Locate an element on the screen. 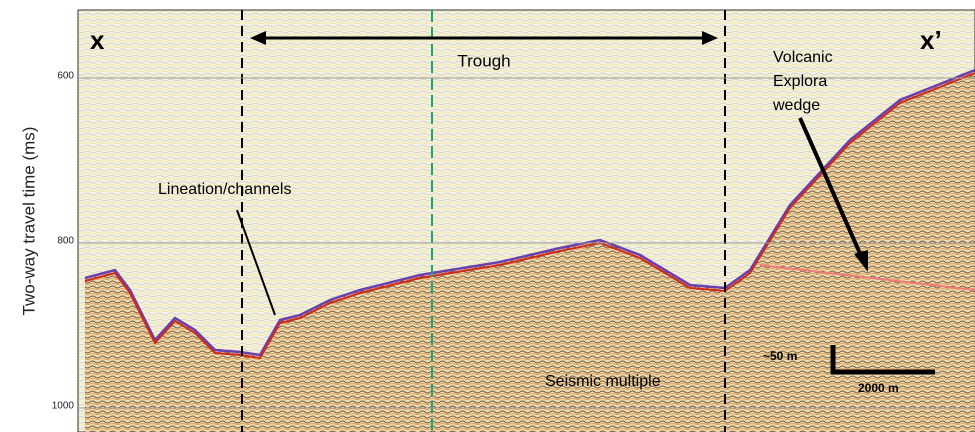 The width and height of the screenshot is (975, 432). end-label: x’ is located at coordinates (931, 40).